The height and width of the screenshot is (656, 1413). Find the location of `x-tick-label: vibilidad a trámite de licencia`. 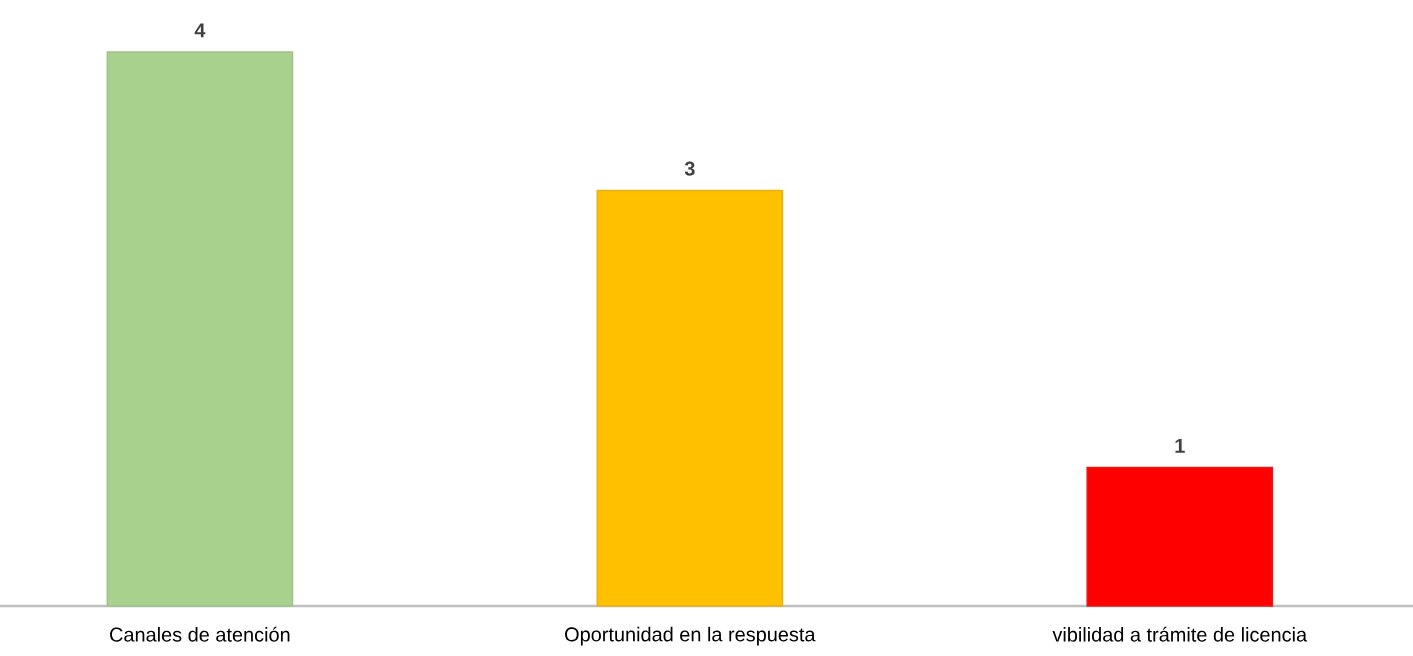

x-tick-label: vibilidad a trámite de licencia is located at coordinates (1180, 634).